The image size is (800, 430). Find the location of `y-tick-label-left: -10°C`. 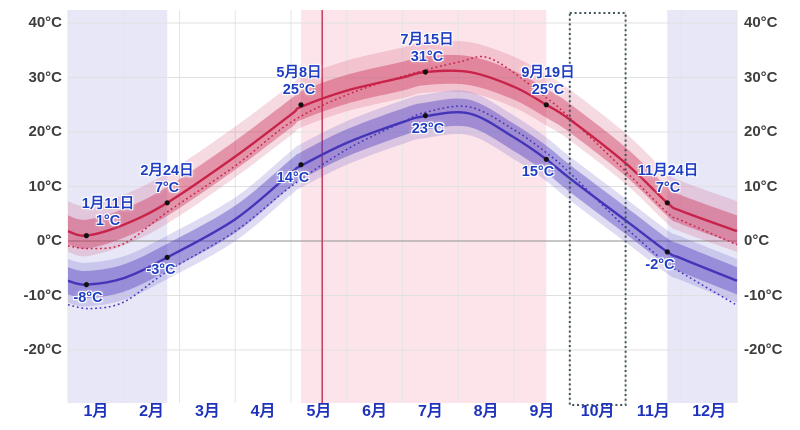

y-tick-label-left: -10°C is located at coordinates (42, 295).